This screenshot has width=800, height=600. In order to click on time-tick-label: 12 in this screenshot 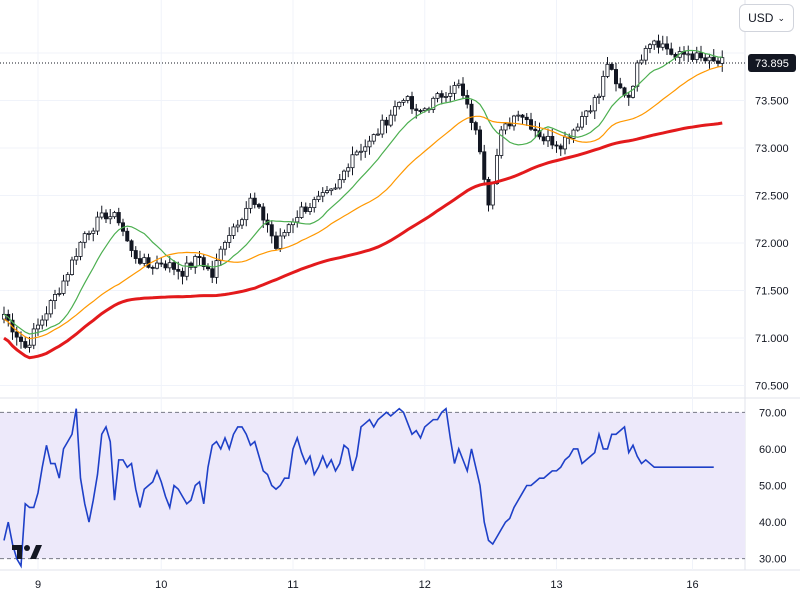, I will do `click(425, 585)`.